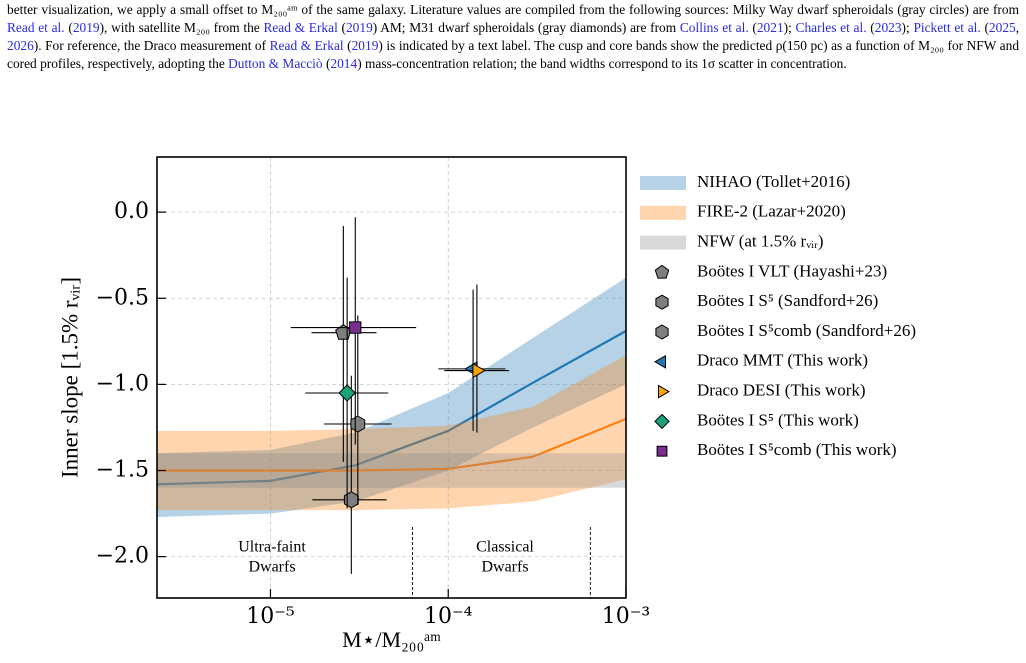  What do you see at coordinates (69, 377) in the screenshot?
I see `y-axis-label: Inner slope [1.5% rᵥᵢᵣ]` at bounding box center [69, 377].